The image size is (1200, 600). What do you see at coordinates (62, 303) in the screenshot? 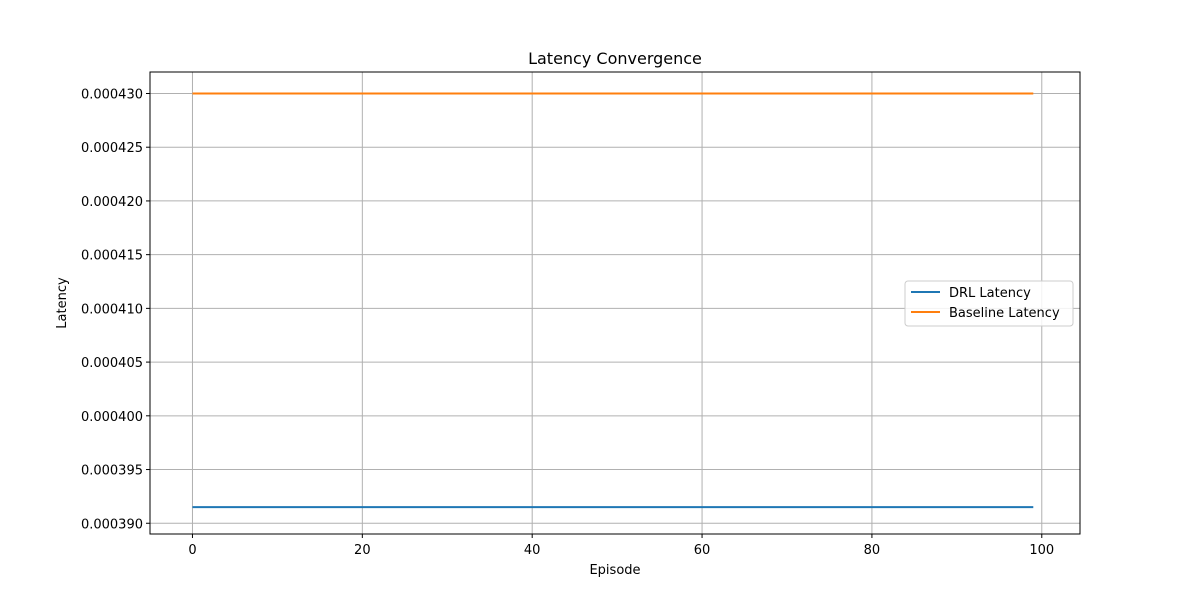
I see `y-axis-label: Latency` at bounding box center [62, 303].